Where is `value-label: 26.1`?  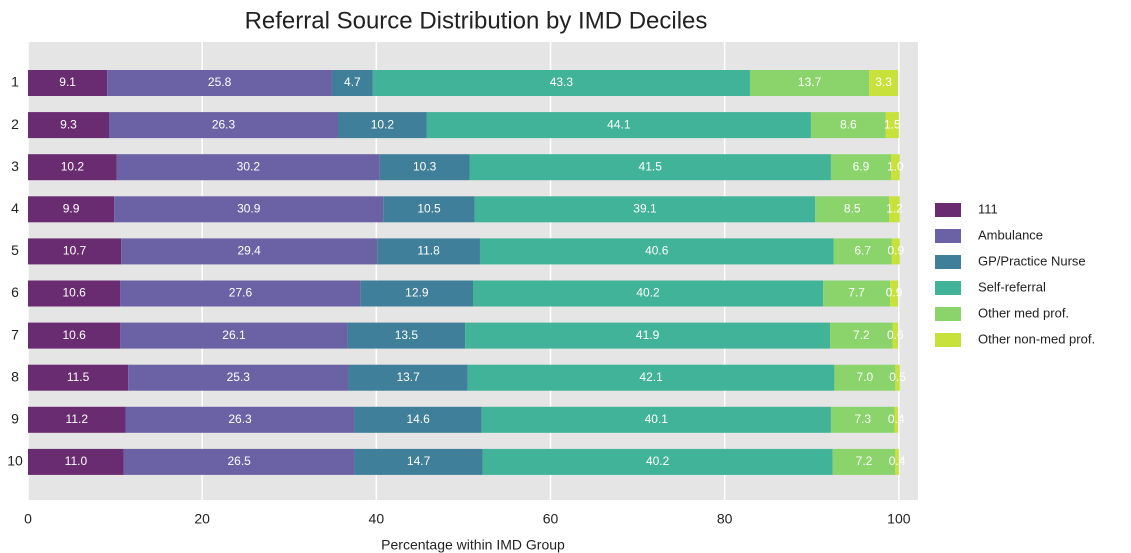 value-label: 26.1 is located at coordinates (234, 335).